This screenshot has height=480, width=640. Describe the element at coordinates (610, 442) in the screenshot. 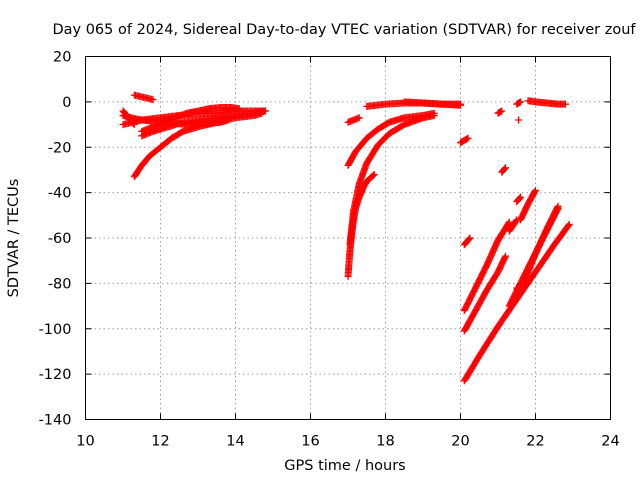

I see `x-tick-label: 24` at that location.